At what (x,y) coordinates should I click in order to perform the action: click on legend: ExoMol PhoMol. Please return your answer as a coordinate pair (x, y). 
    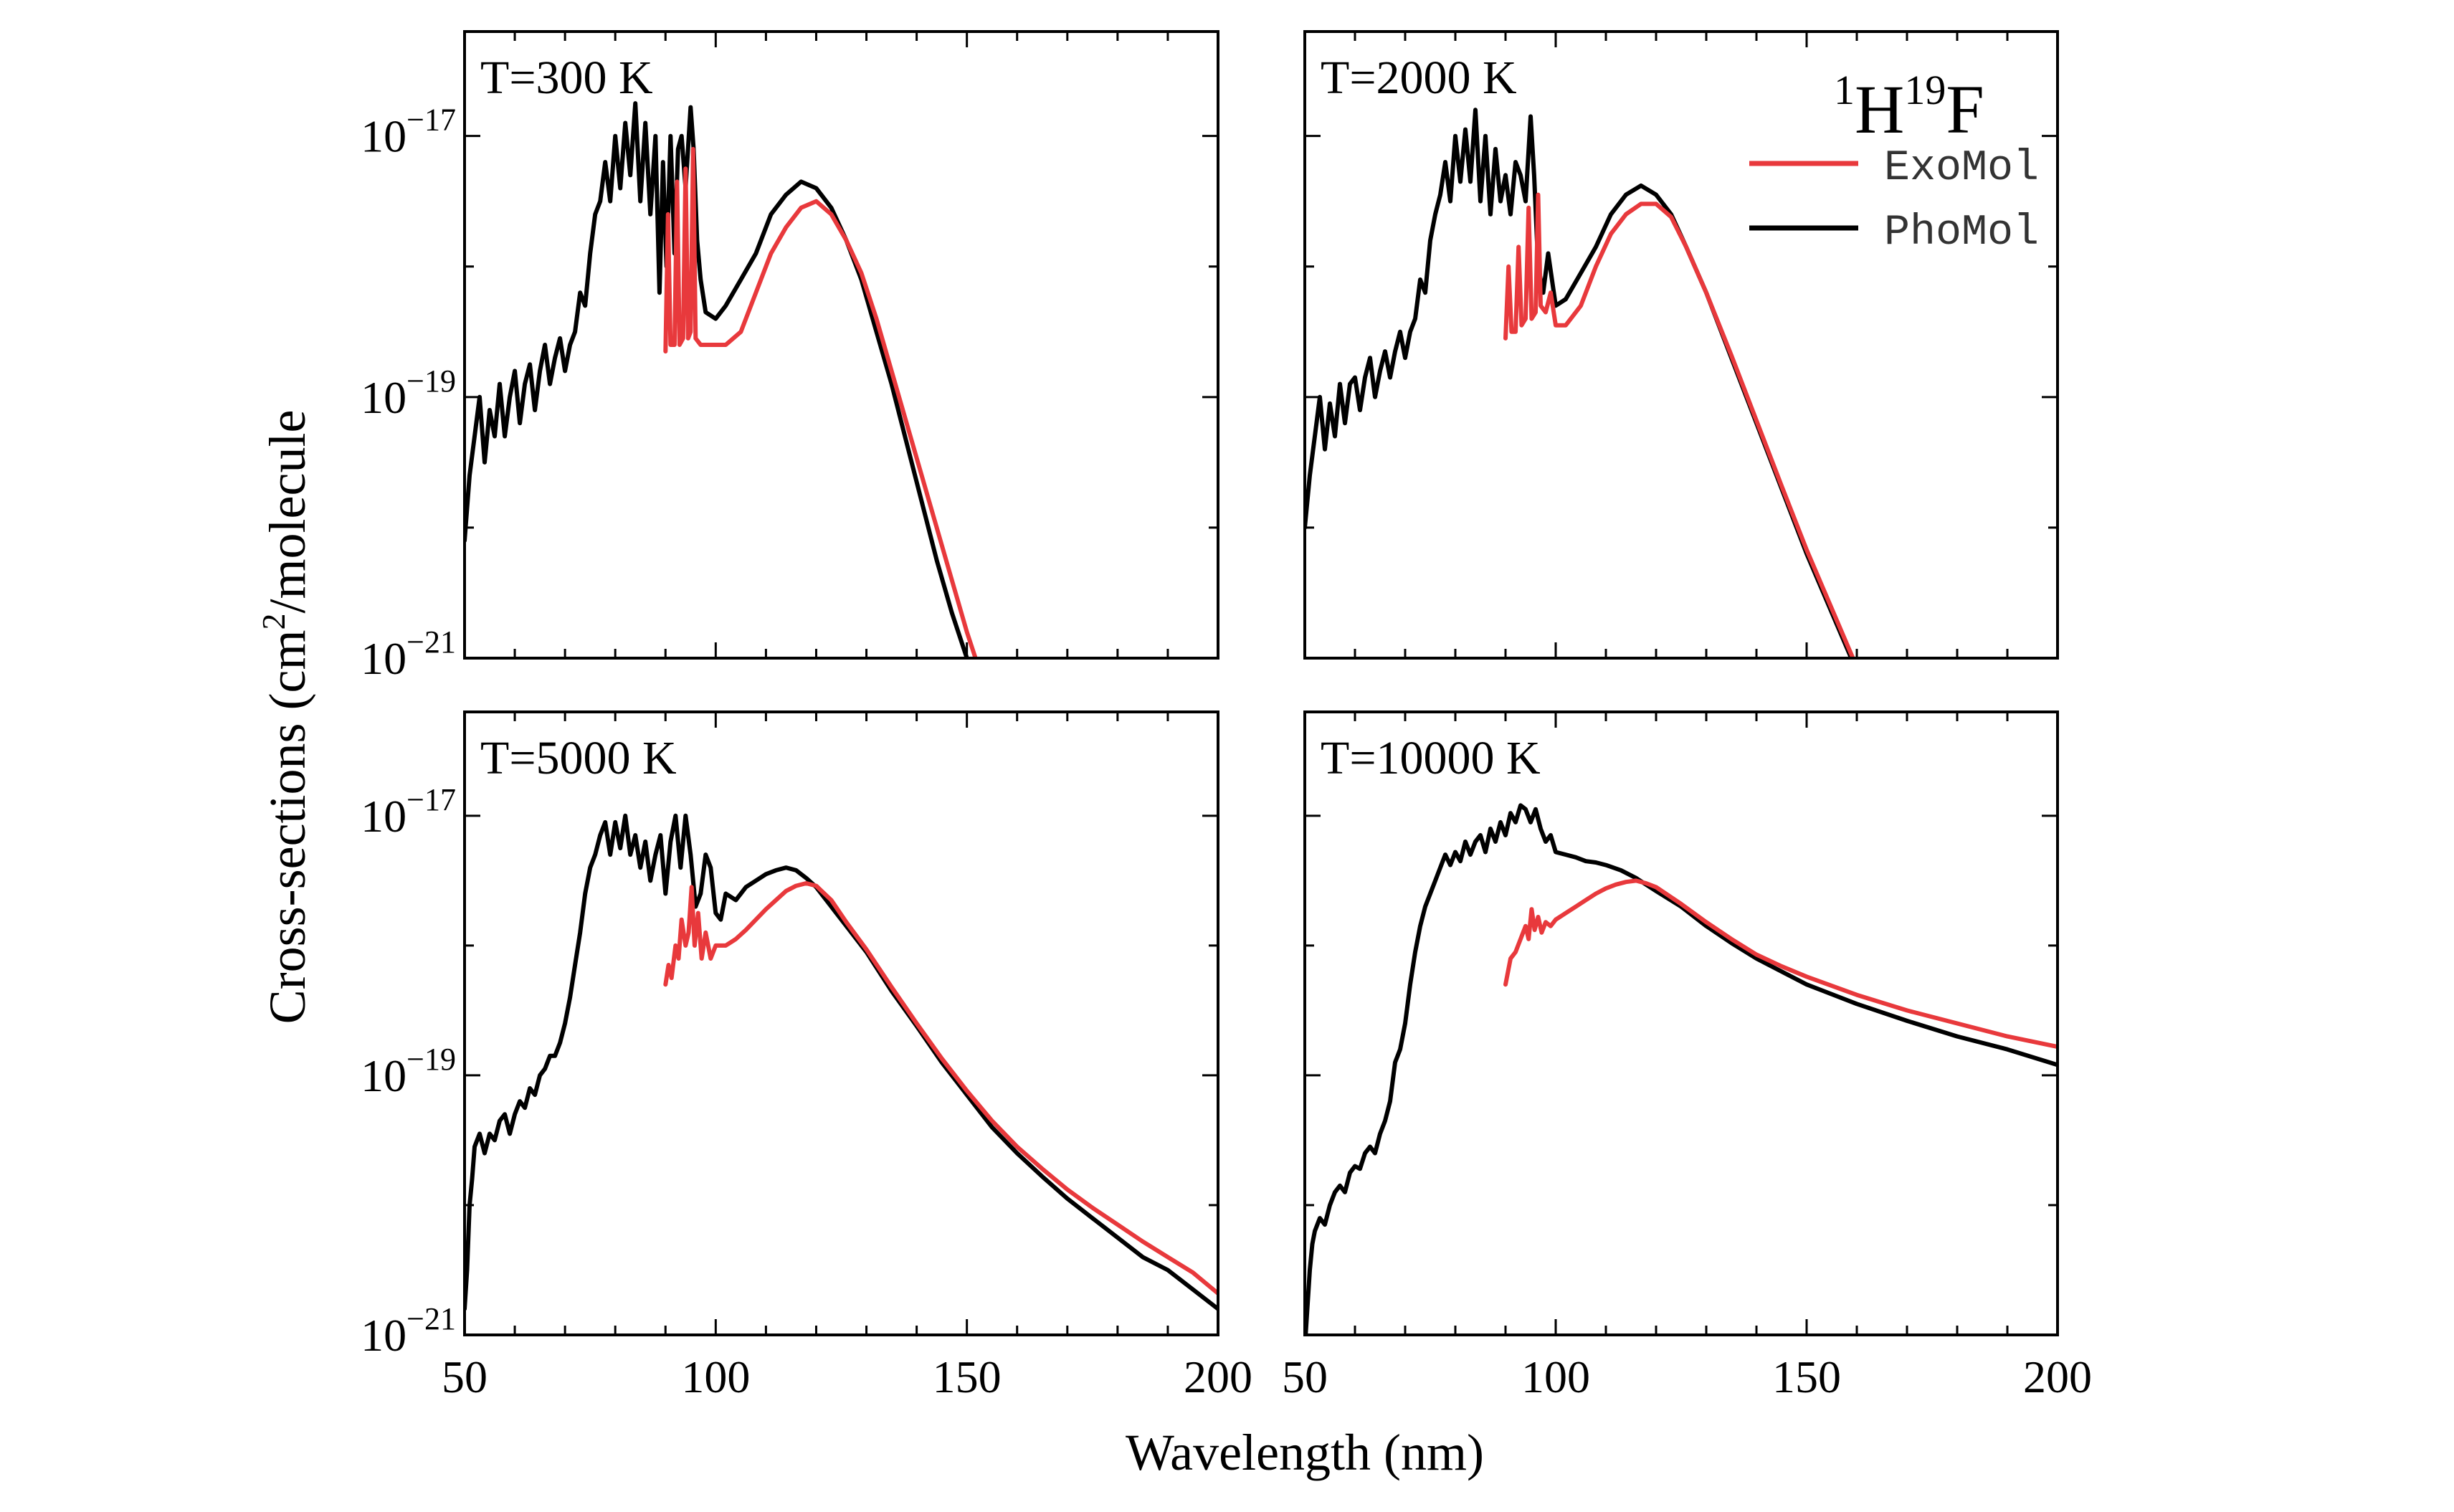
    Looking at the image, I should click on (1894, 200).